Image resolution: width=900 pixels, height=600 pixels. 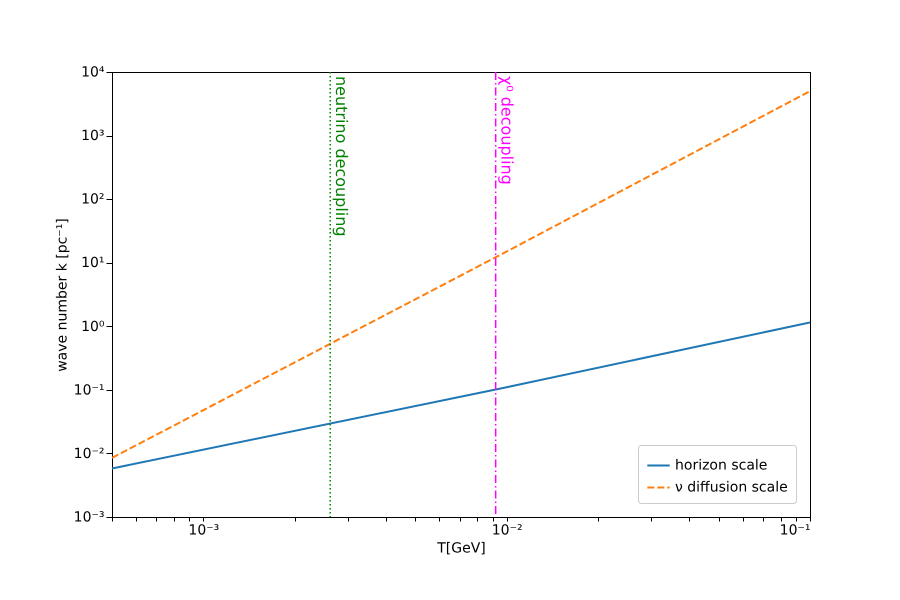 I want to click on ref-line-label: neutrino decoupling, so click(x=342, y=156).